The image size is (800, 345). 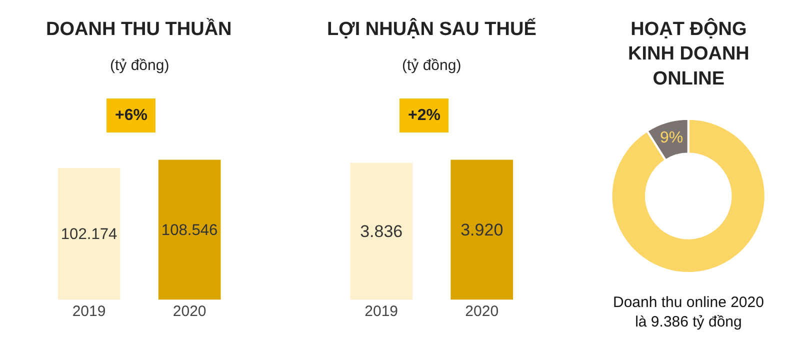 What do you see at coordinates (688, 312) in the screenshot?
I see `text: Doanh thu online 2020 là 9.386 tỷ đồng` at bounding box center [688, 312].